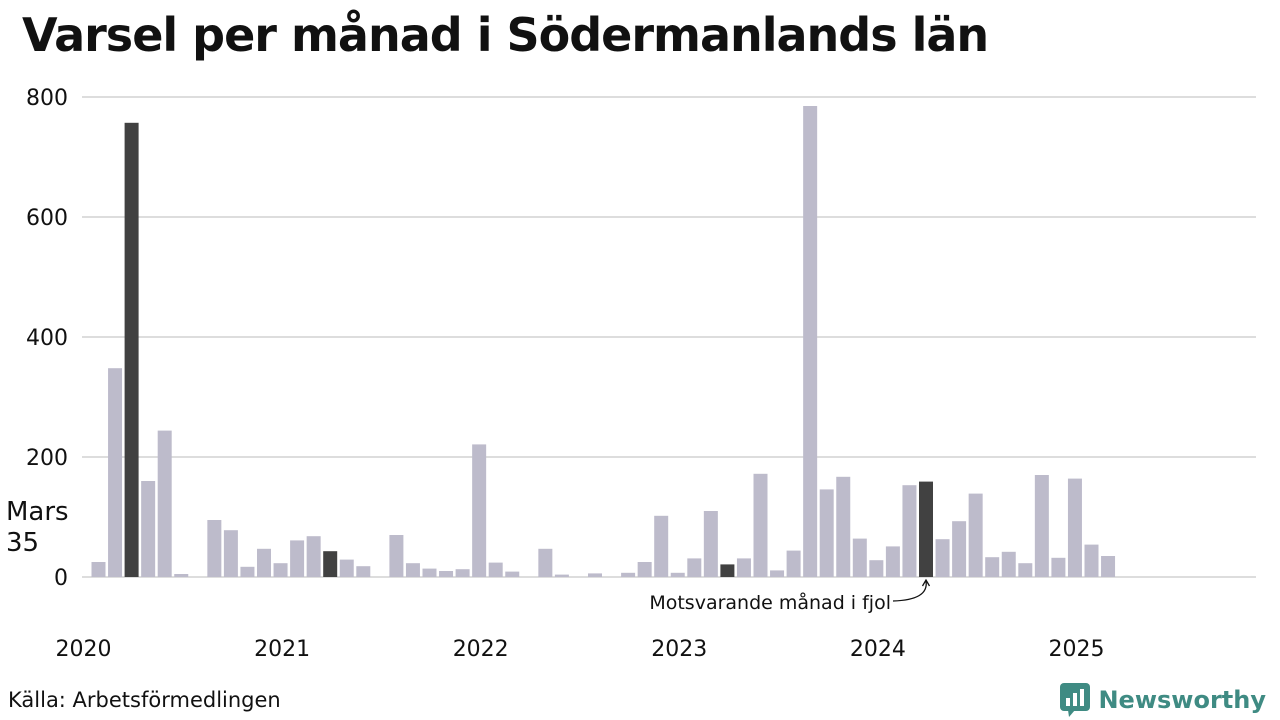 The image size is (1280, 720). I want to click on brand-logo: Newsworthy, so click(1163, 700).